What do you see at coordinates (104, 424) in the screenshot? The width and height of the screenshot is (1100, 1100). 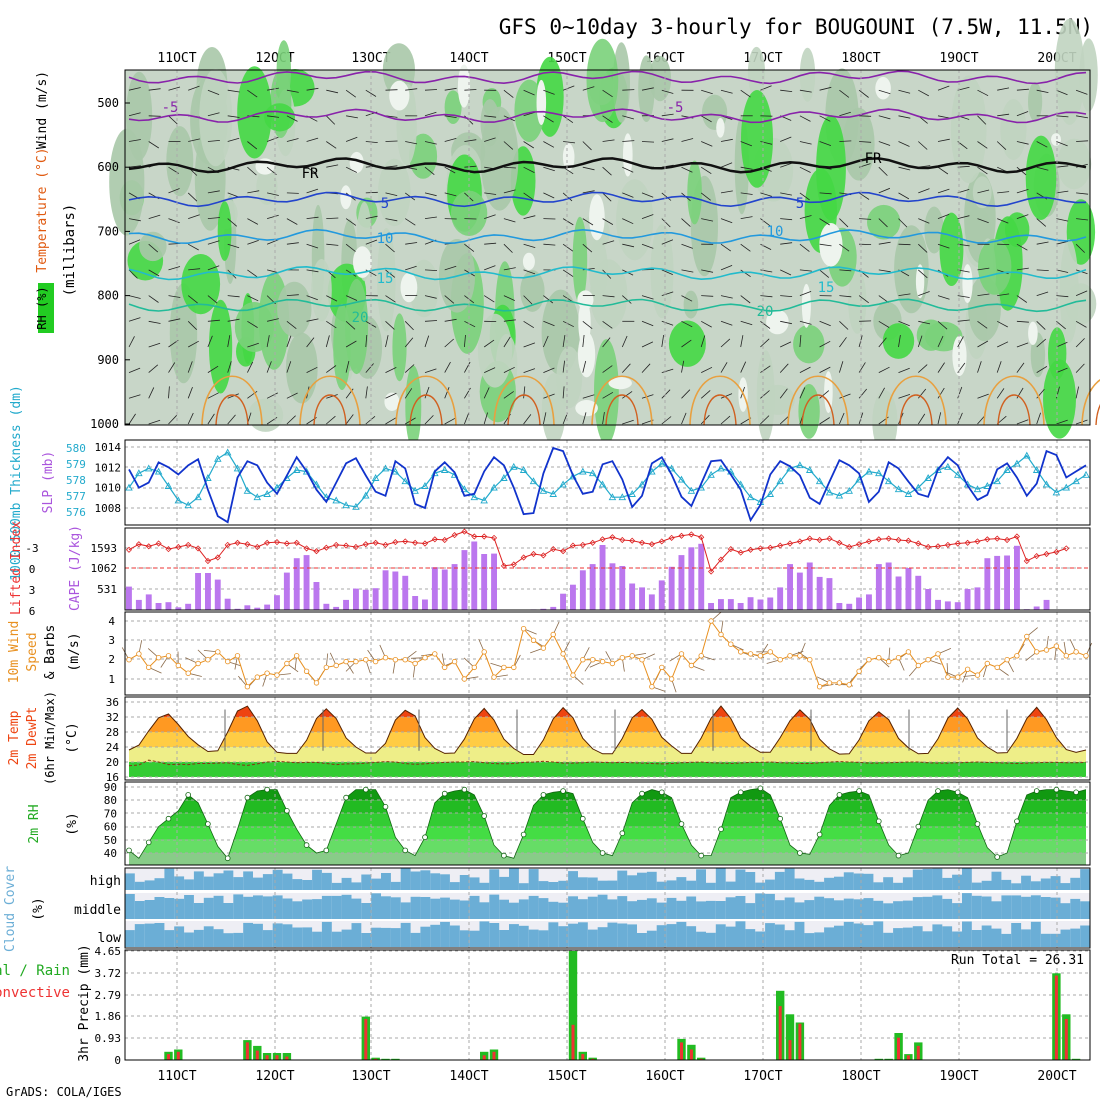 I see `pressure-tick-label: 1000` at bounding box center [104, 424].